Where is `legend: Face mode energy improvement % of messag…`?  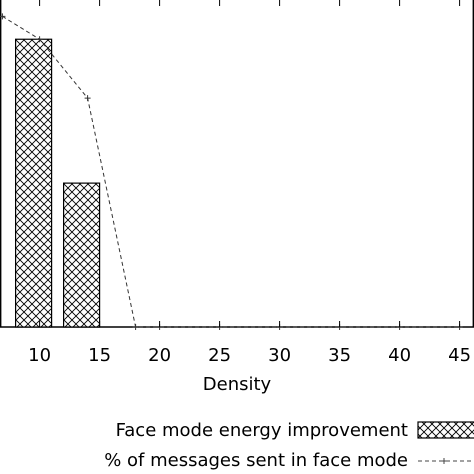 legend: Face mode energy improvement % of messag… is located at coordinates (289, 445).